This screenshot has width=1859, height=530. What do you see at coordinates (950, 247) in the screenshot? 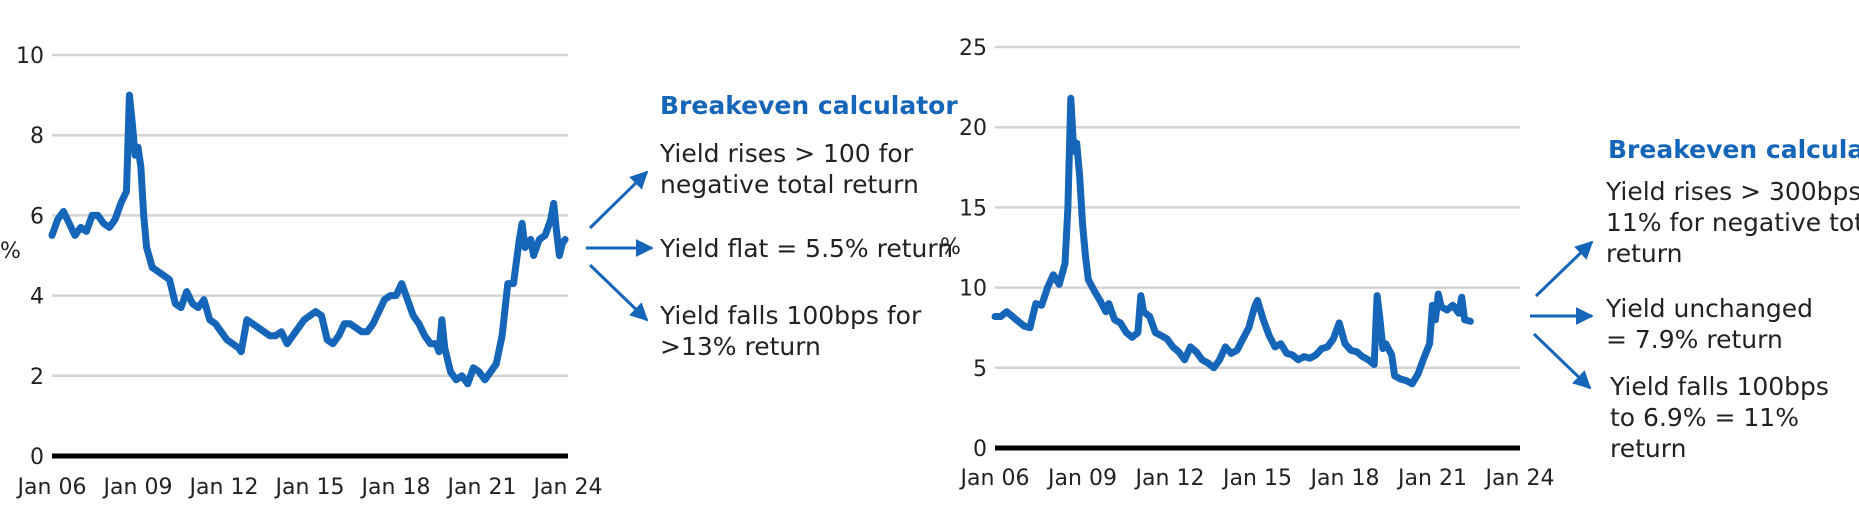
I see `chart-2-y-unit: %` at bounding box center [950, 247].